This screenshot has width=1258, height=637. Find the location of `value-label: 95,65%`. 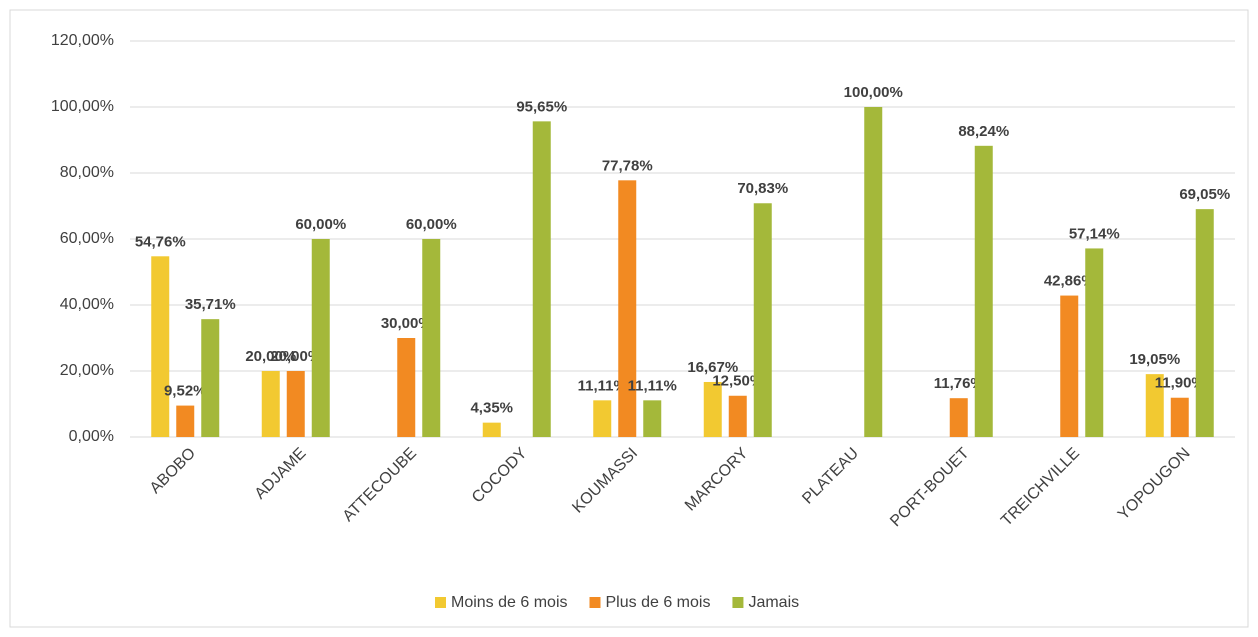

value-label: 95,65% is located at coordinates (541, 106).